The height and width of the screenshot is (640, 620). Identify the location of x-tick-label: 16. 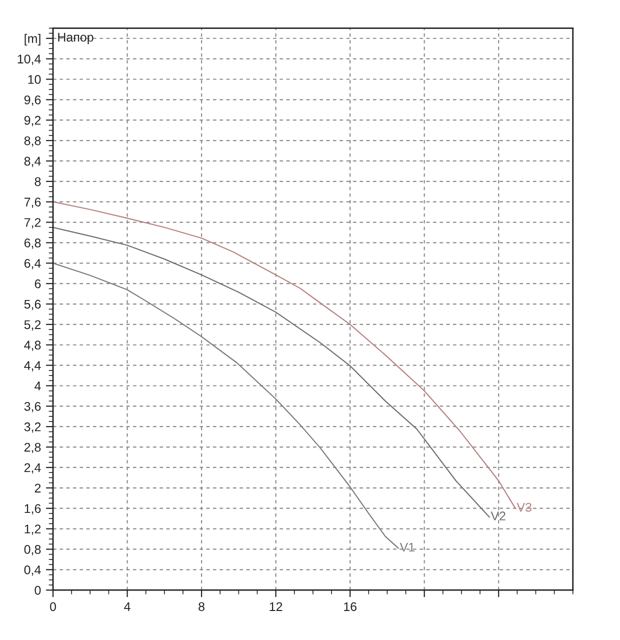
(350, 607).